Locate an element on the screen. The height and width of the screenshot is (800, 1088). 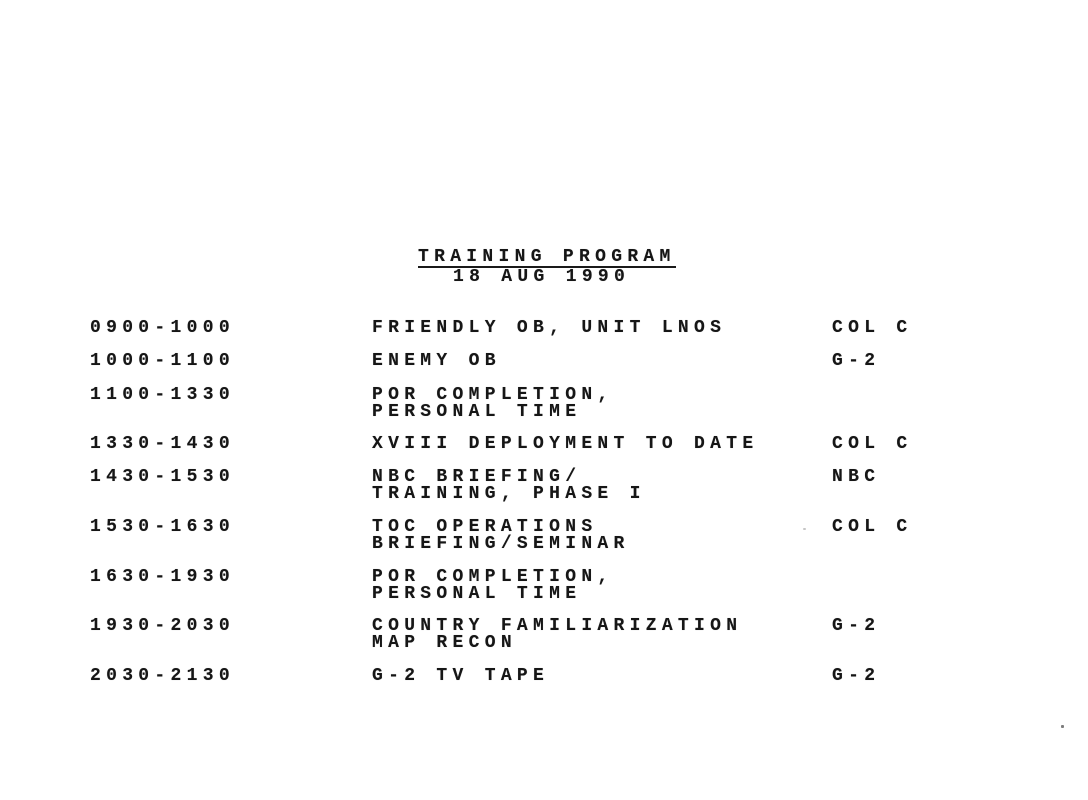
subject-line: G-2 TV TAPE is located at coordinates (461, 676).